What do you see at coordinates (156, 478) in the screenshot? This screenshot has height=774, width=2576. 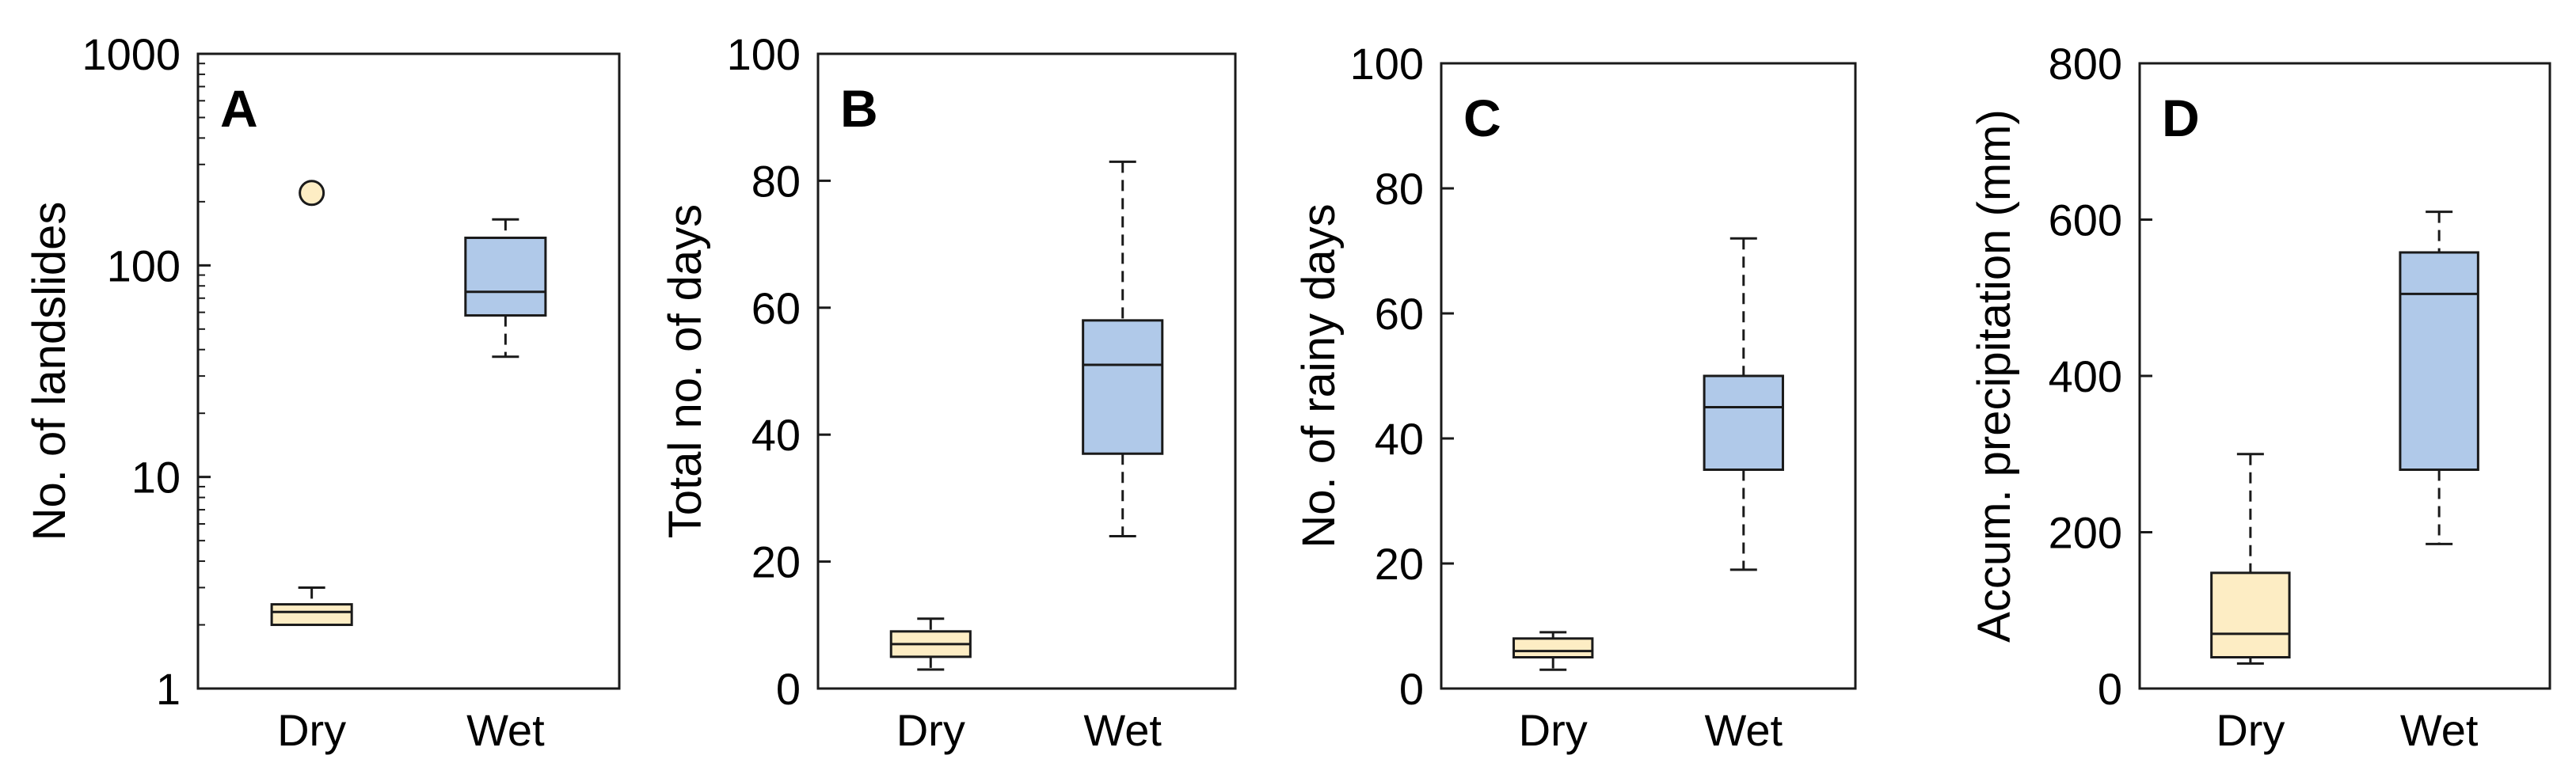 I see `y-tick-label: 10` at bounding box center [156, 478].